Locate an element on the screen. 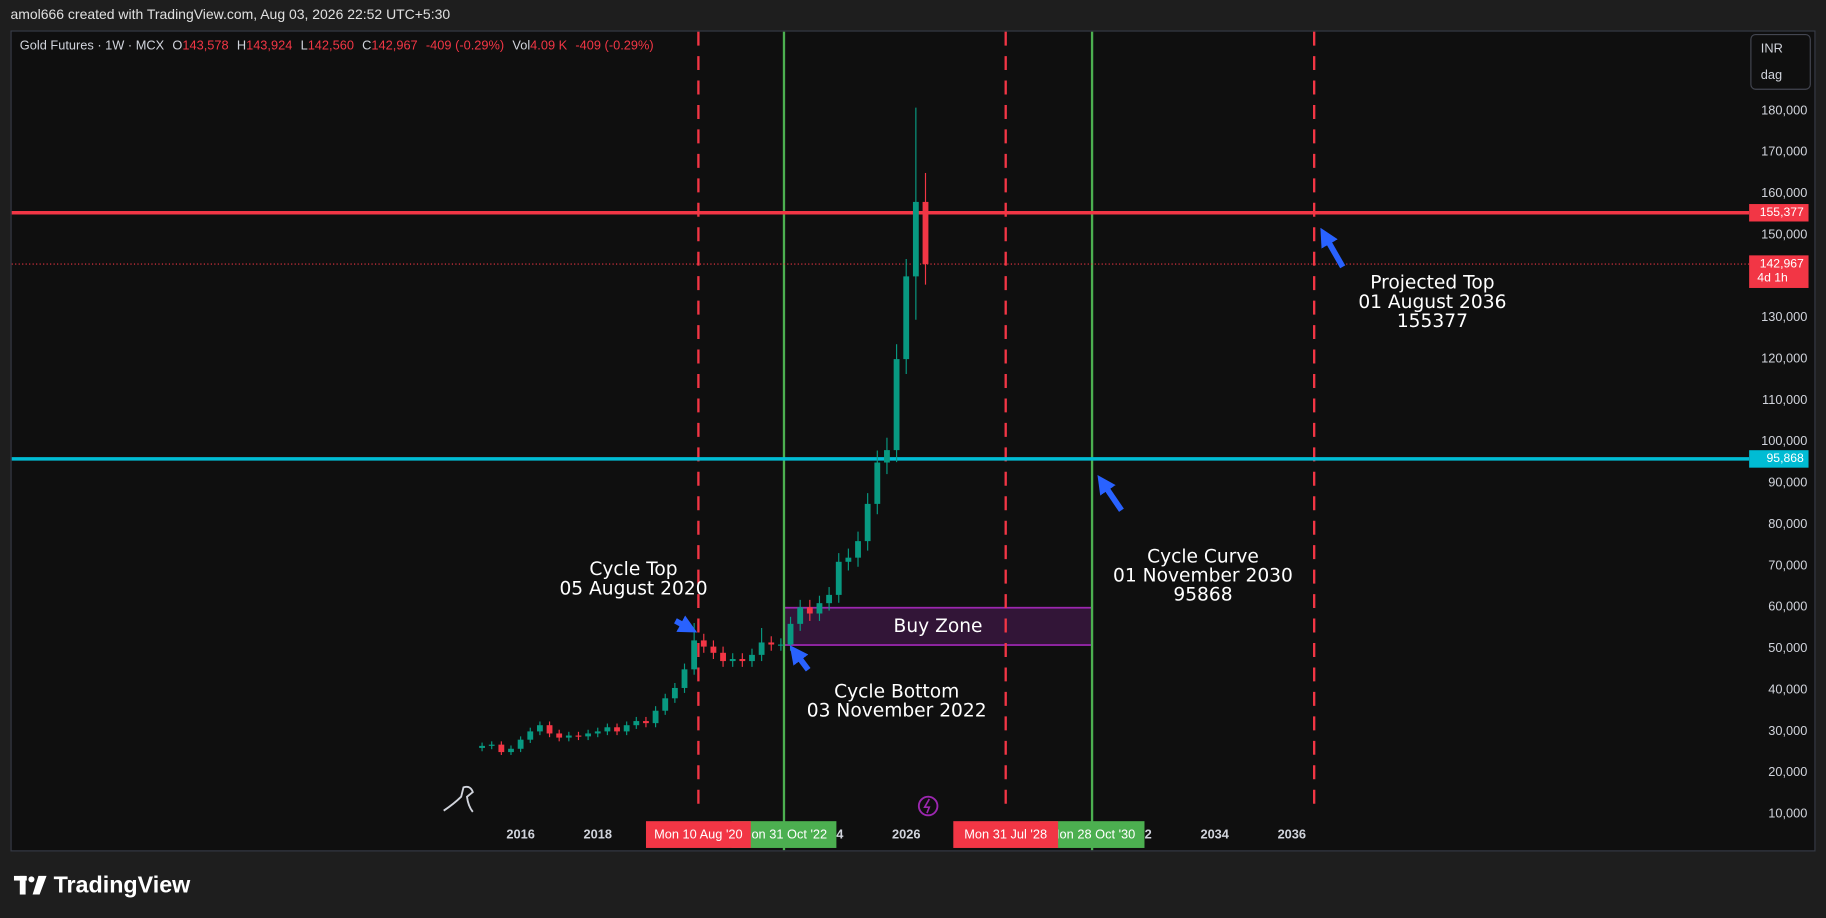 This screenshot has width=1826, height=918. annotation: 03 November 2022 is located at coordinates (897, 711).